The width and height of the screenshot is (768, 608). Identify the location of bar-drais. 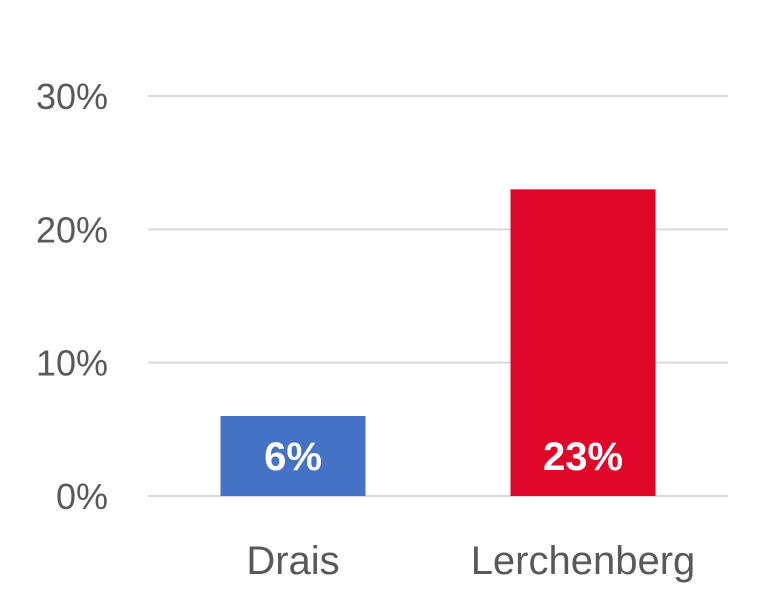
(293, 456).